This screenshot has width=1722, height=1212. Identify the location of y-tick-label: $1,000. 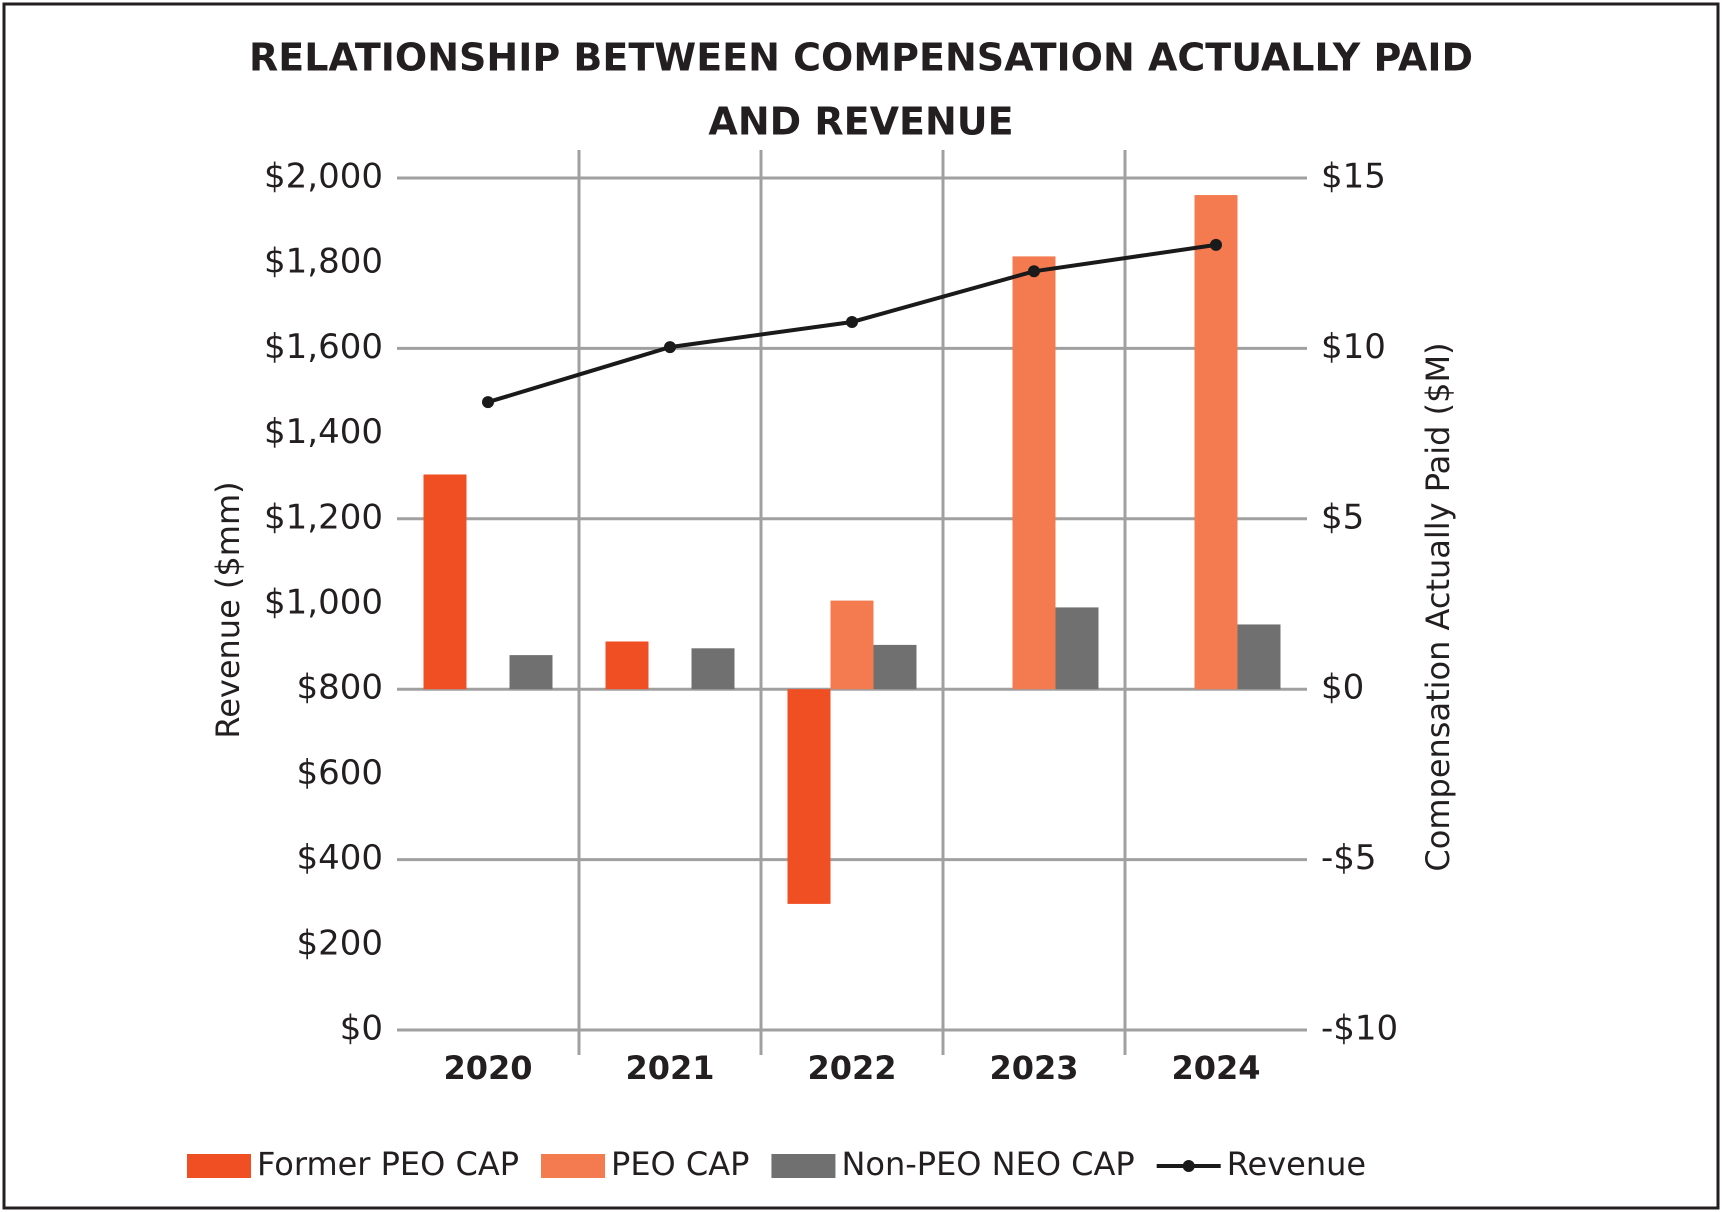
(323, 603).